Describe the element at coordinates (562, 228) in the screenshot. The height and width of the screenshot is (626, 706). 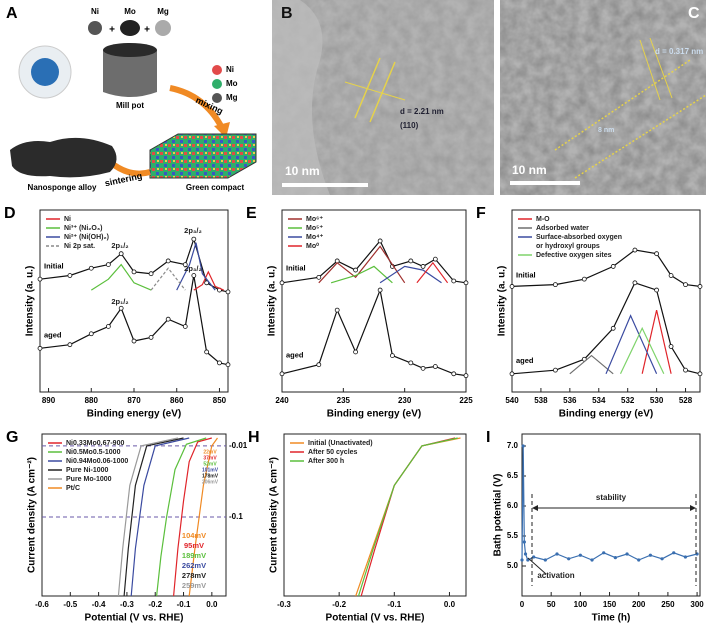
I see `legend-label: Adsorbed water` at that location.